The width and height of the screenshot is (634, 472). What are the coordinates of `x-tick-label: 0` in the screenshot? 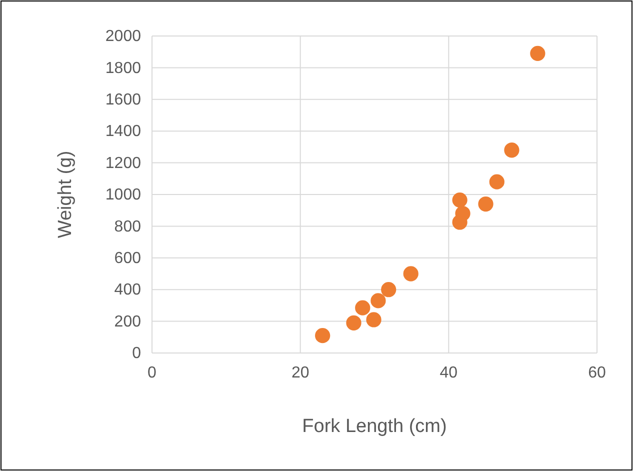 It's located at (152, 373).